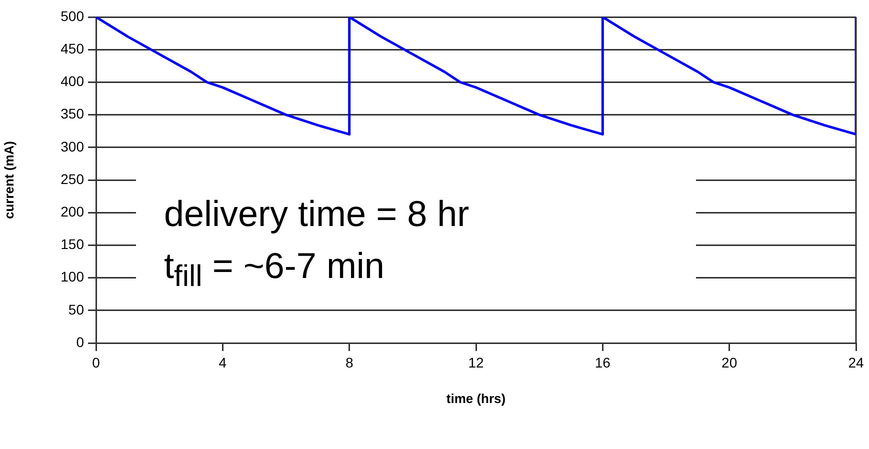 The height and width of the screenshot is (449, 869). What do you see at coordinates (72, 276) in the screenshot?
I see `y-tick-label: 100` at bounding box center [72, 276].